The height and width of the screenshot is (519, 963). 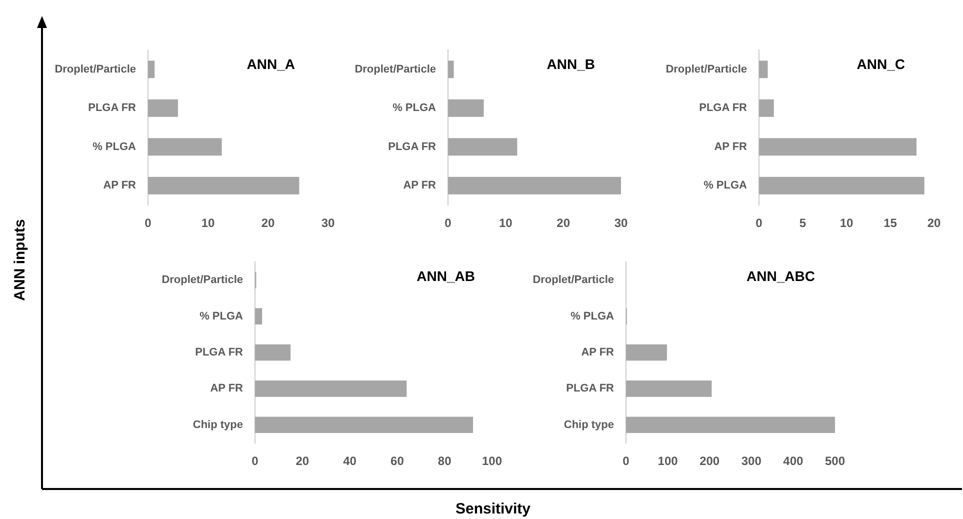 What do you see at coordinates (446, 276) in the screenshot?
I see `chart-title: ANN_AB` at bounding box center [446, 276].